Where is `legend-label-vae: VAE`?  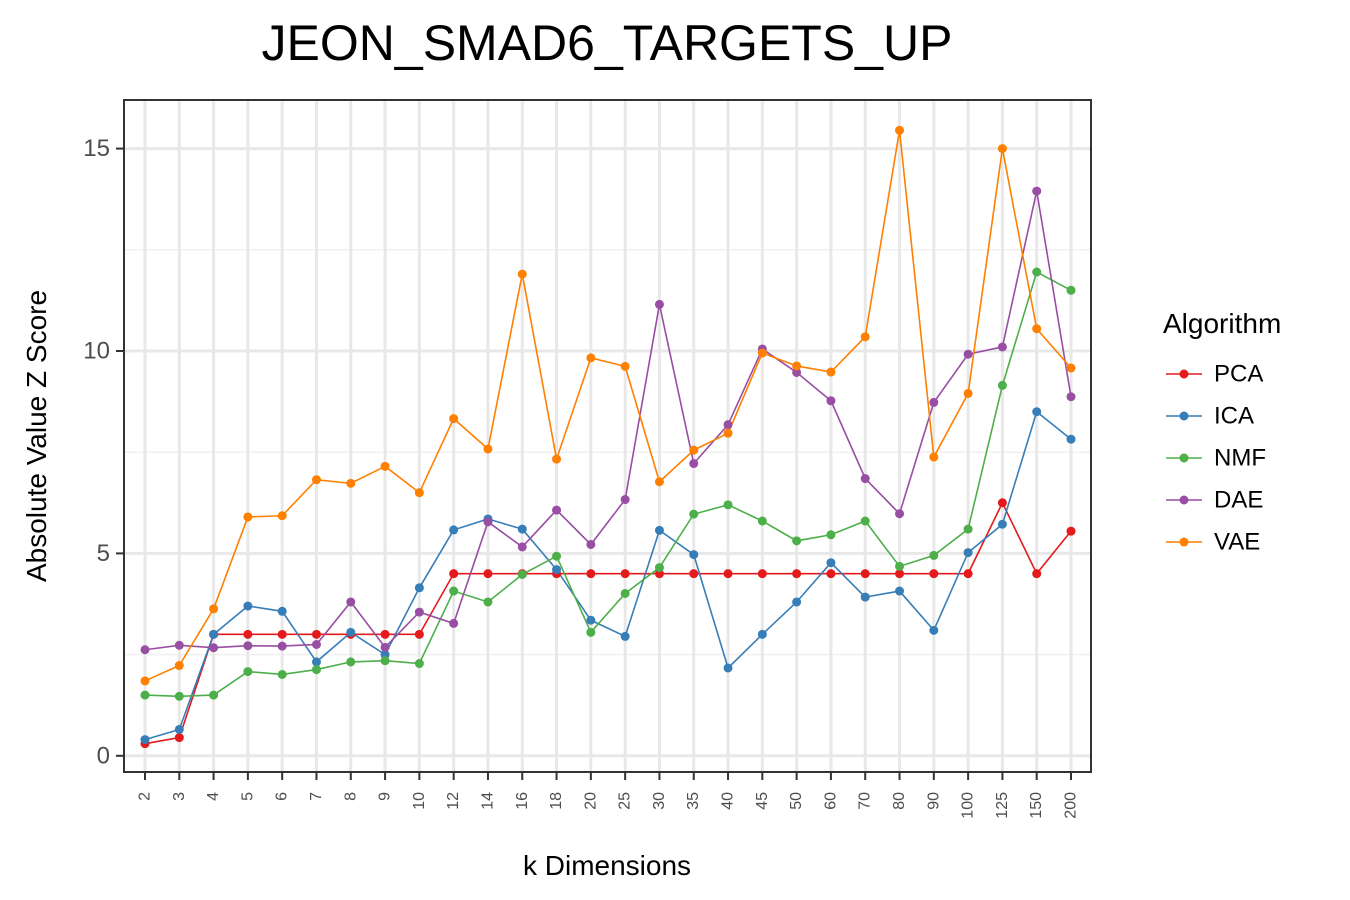 legend-label-vae: VAE is located at coordinates (1237, 542).